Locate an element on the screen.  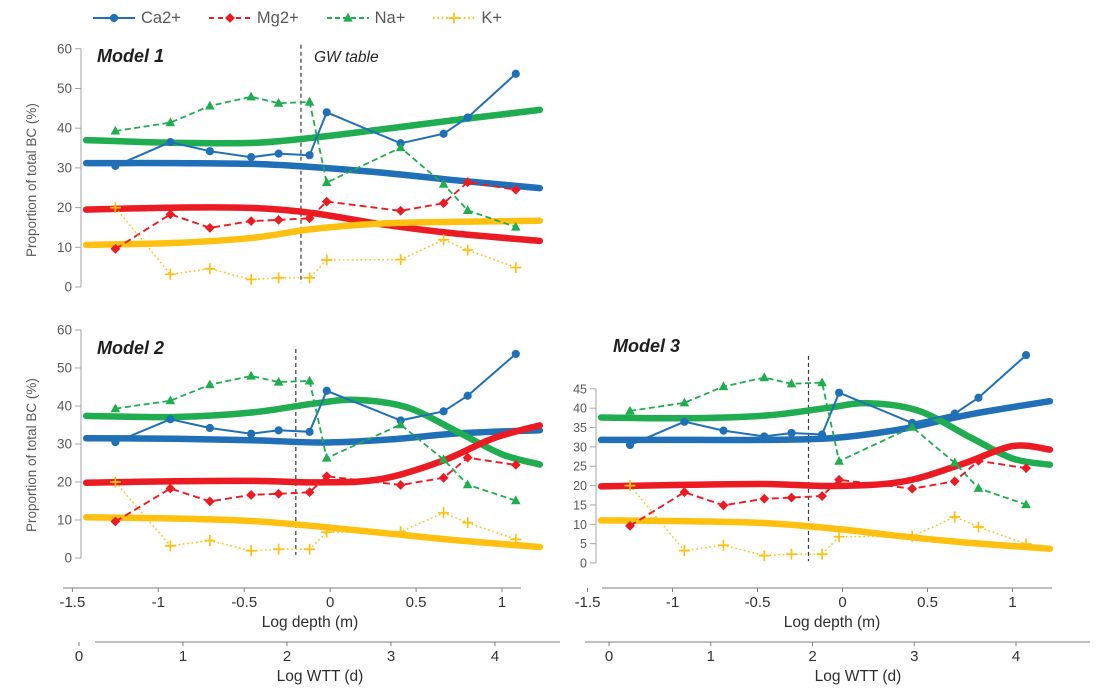
mg-trend-curve is located at coordinates (313, 224).